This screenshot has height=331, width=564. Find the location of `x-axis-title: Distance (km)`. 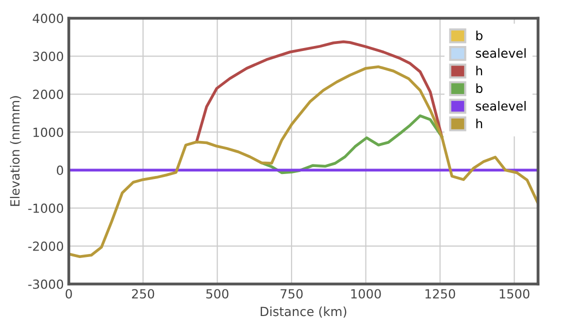

x-axis-title: Distance (km) is located at coordinates (303, 312).